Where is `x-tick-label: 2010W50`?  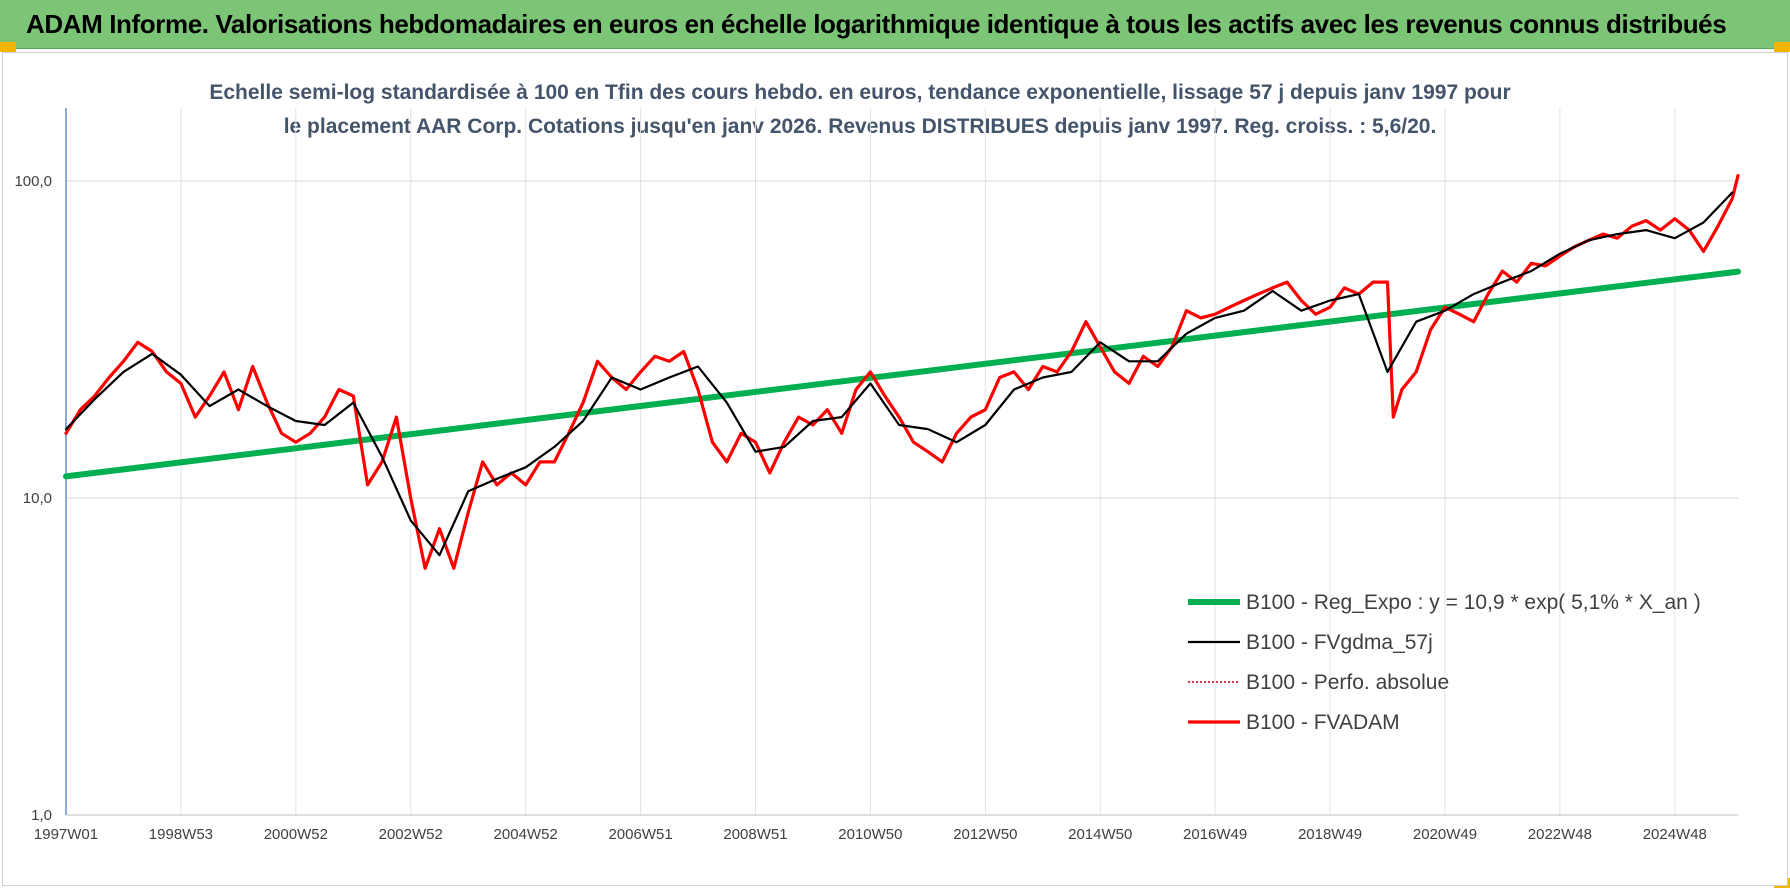
x-tick-label: 2010W50 is located at coordinates (870, 834).